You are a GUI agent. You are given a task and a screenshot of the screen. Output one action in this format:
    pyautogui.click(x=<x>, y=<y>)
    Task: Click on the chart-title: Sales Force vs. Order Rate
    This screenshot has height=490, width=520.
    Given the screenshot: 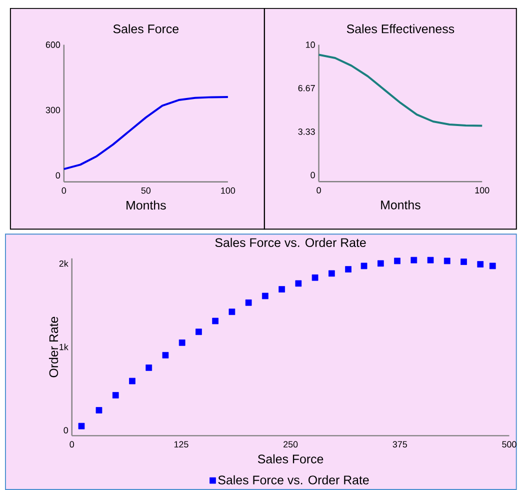 What is the action you would take?
    pyautogui.click(x=290, y=242)
    